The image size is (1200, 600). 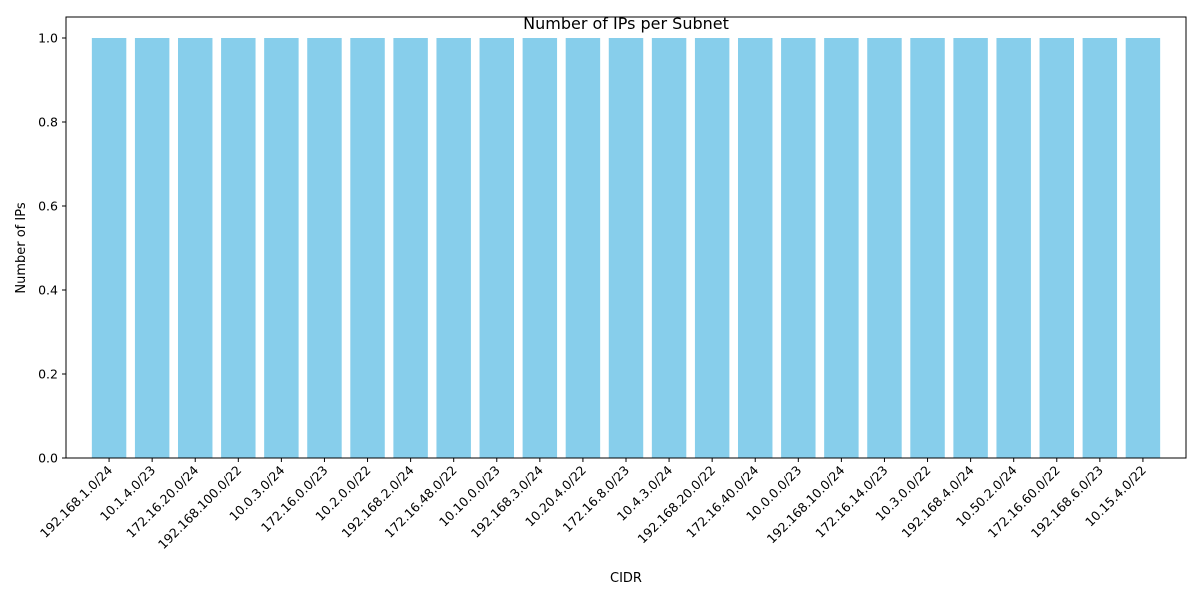 I want to click on x-tick-label: 192.168.20.0/22, so click(x=676, y=505).